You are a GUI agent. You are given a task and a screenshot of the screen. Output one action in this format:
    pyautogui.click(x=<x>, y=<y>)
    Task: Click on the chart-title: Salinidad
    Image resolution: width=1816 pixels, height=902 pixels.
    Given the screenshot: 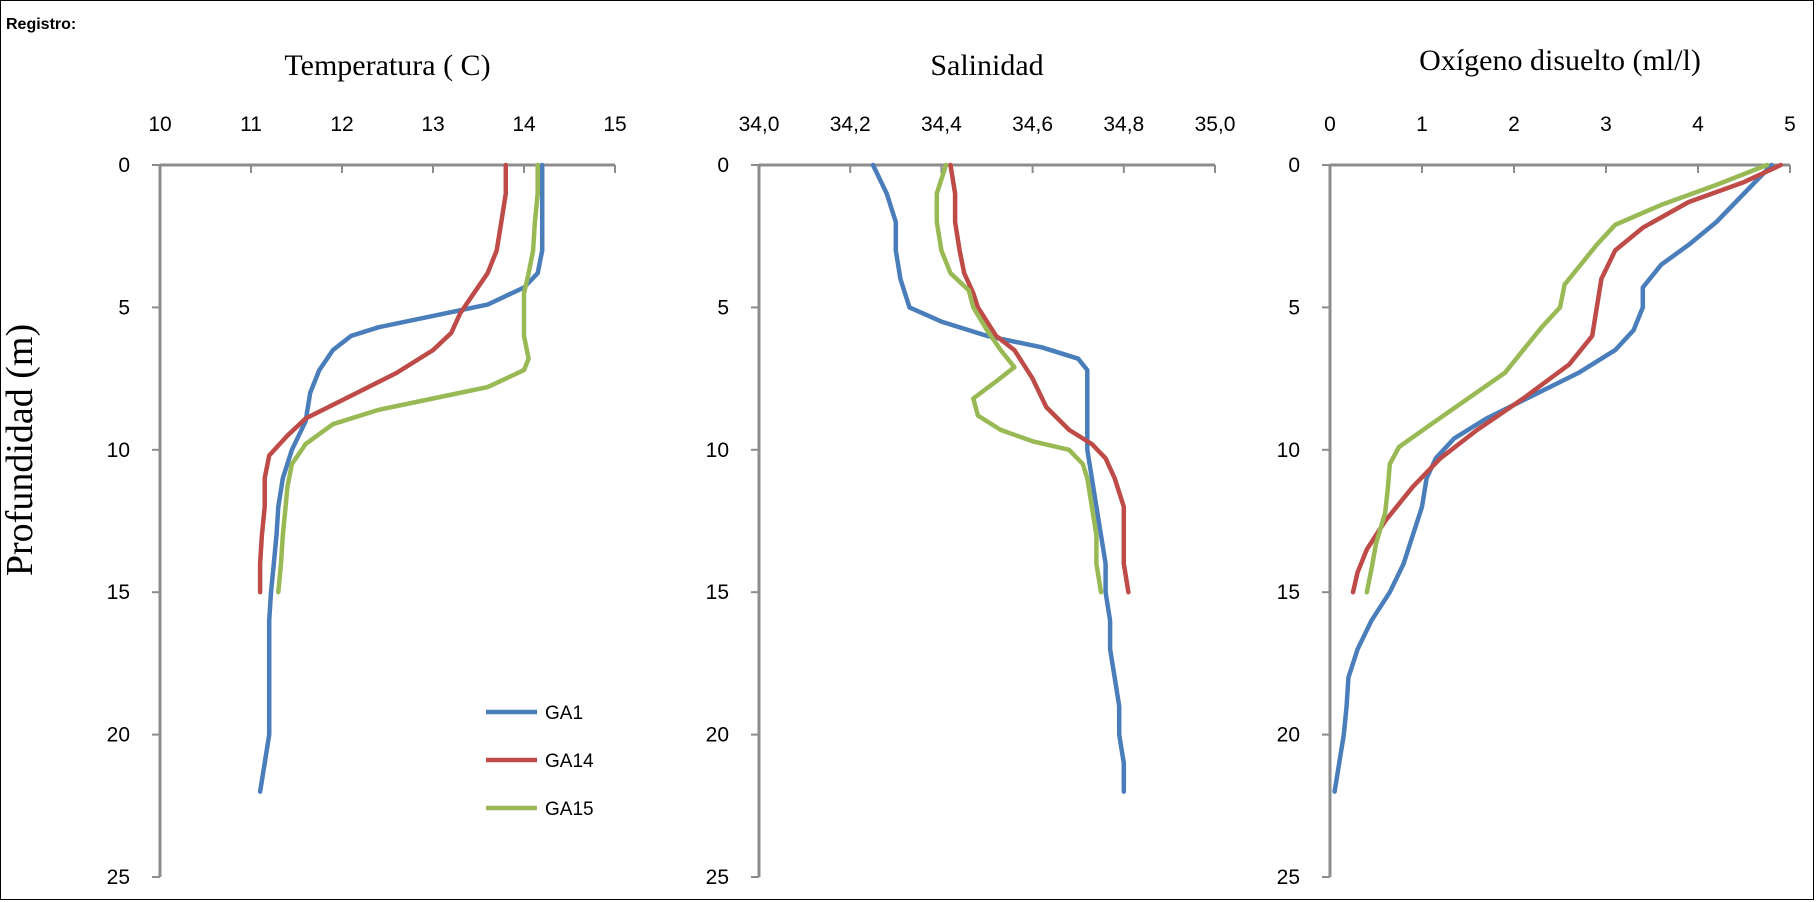 What is the action you would take?
    pyautogui.click(x=986, y=65)
    